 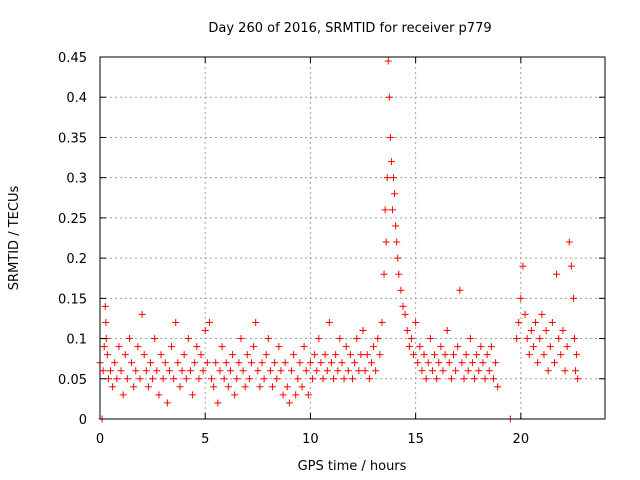 I want to click on y-axis-label: SRMTID / TECUs, so click(x=14, y=238).